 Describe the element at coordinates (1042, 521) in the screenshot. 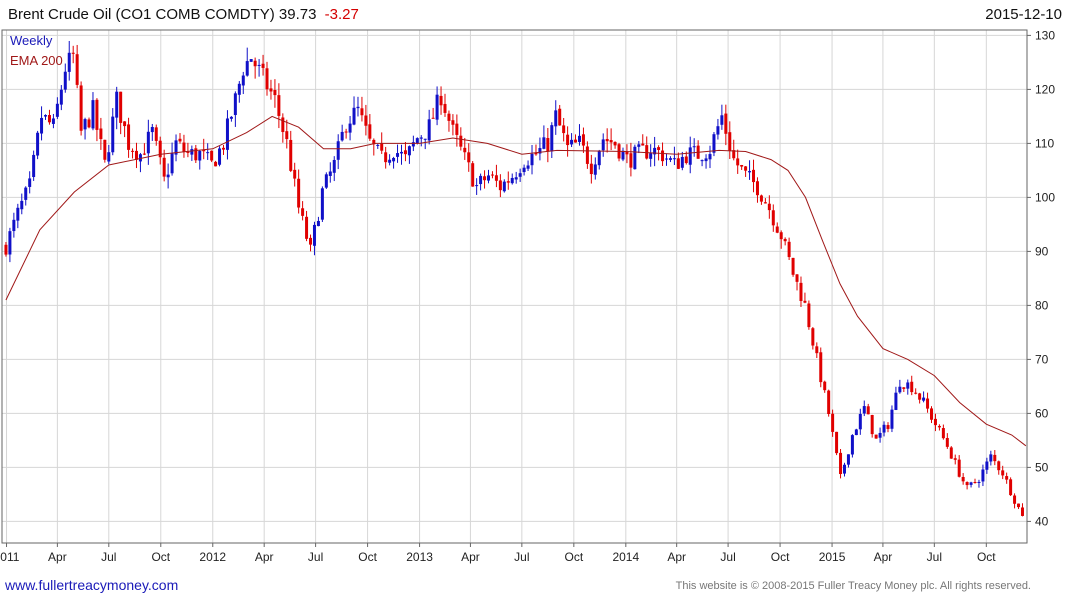

I see `y-tick-label: 40` at that location.